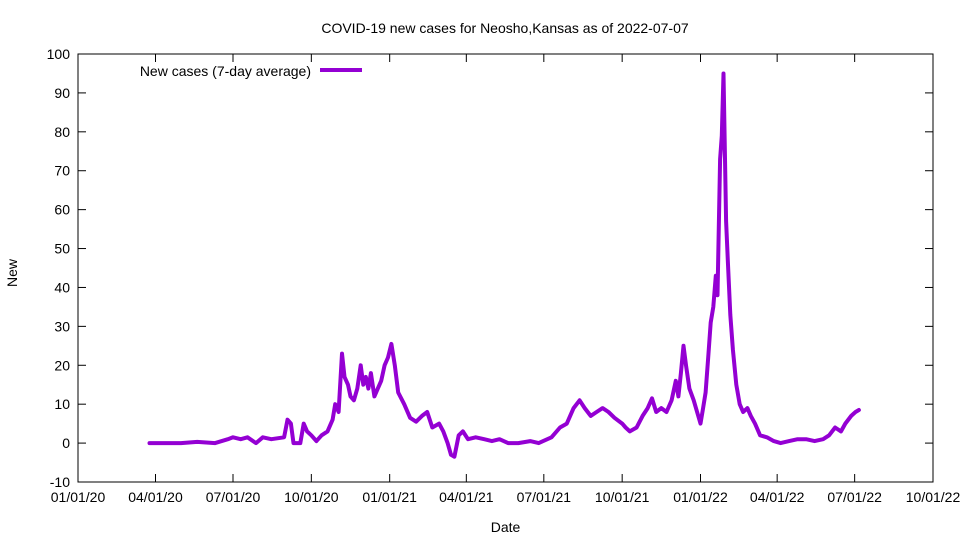 This screenshot has width=960, height=540. Describe the element at coordinates (12, 272) in the screenshot. I see `y-axis-label: New` at that location.